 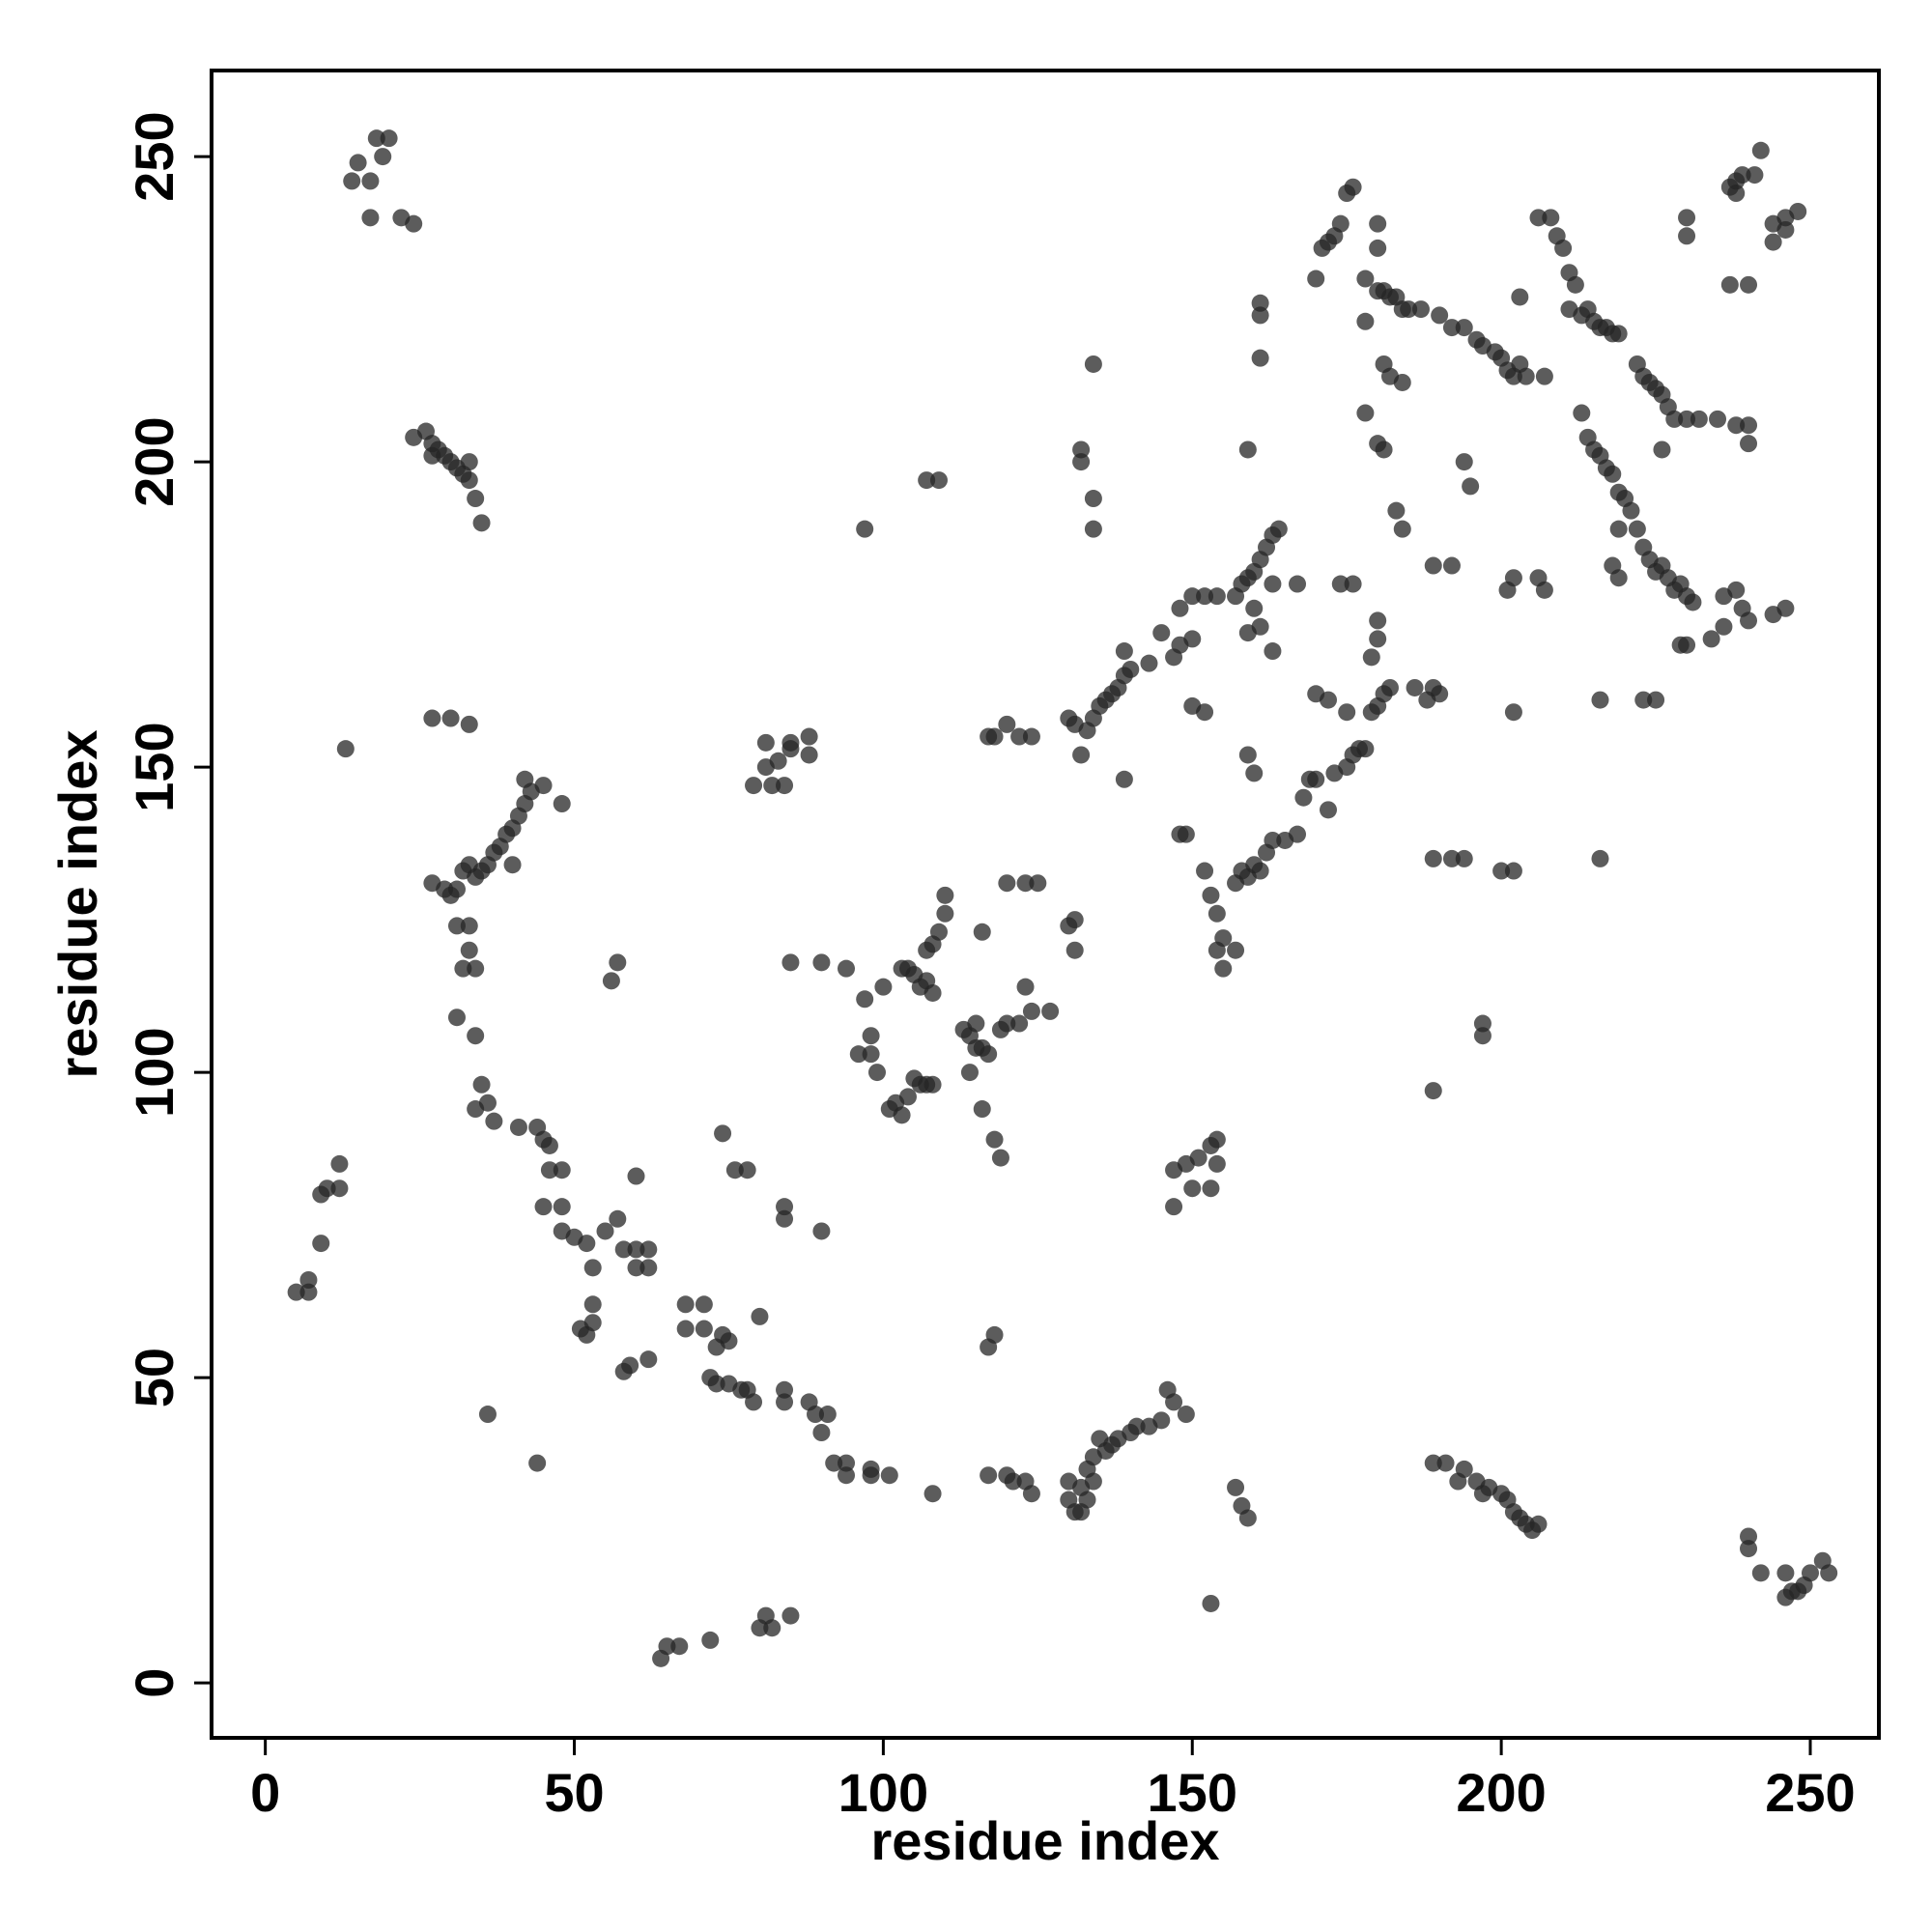 I want to click on y-tick-label: 0, so click(x=154, y=1683).